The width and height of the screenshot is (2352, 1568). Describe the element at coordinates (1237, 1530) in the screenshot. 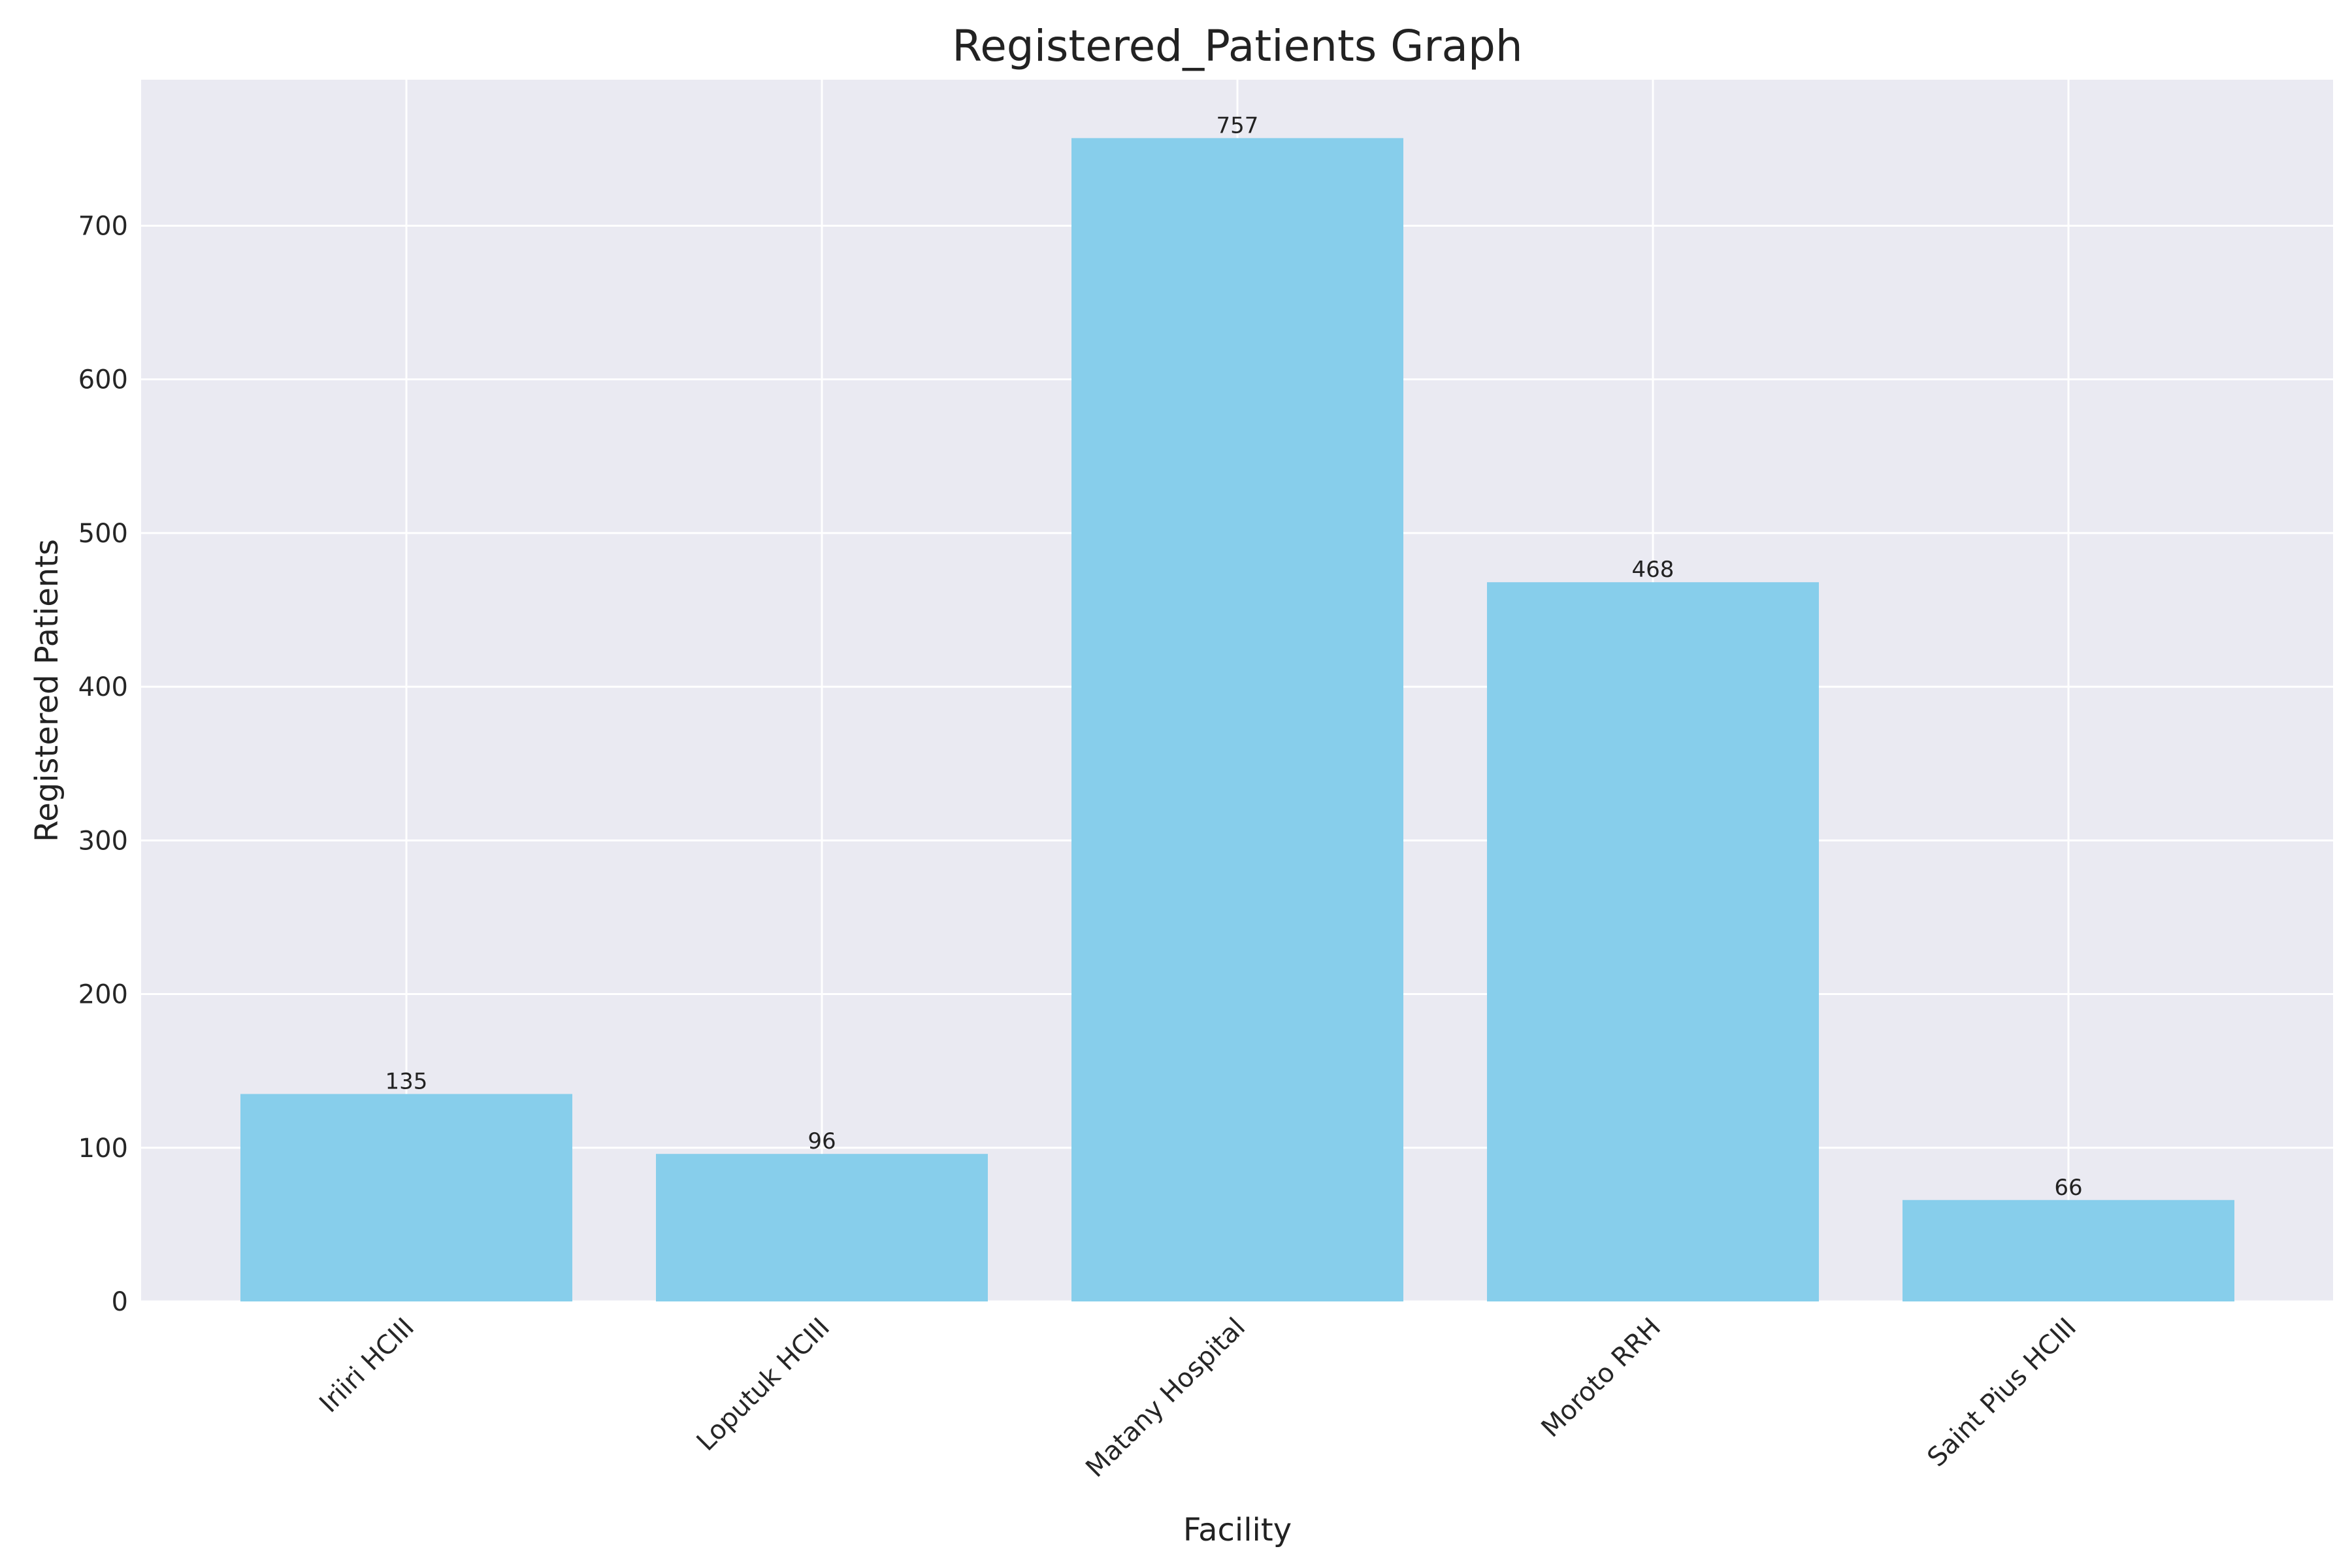

I see `x-axis-label: Facility` at that location.